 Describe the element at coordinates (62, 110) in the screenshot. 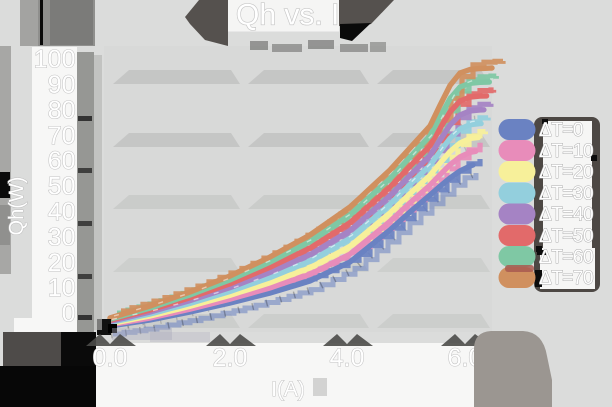

I see `svg-text: 80` at that location.